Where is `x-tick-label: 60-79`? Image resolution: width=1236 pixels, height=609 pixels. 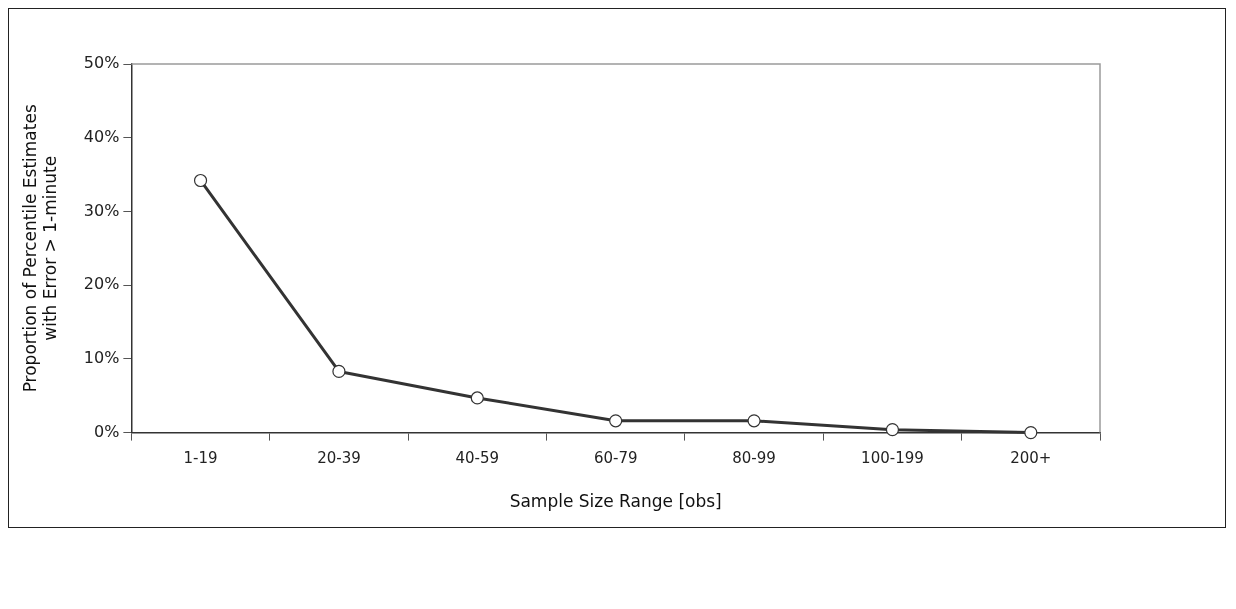 x-tick-label: 60-79 is located at coordinates (615, 458).